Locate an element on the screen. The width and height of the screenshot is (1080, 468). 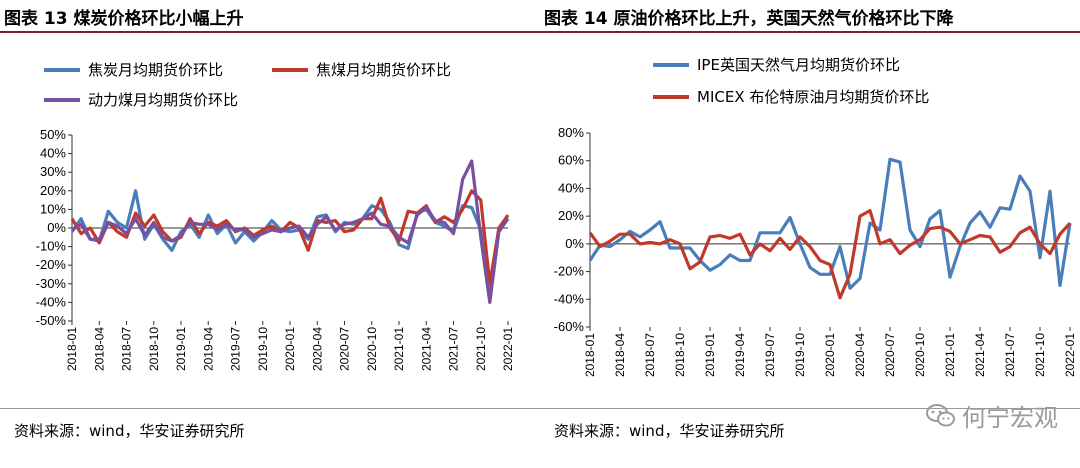
watermark: 何宁宏观 is located at coordinates (992, 416).